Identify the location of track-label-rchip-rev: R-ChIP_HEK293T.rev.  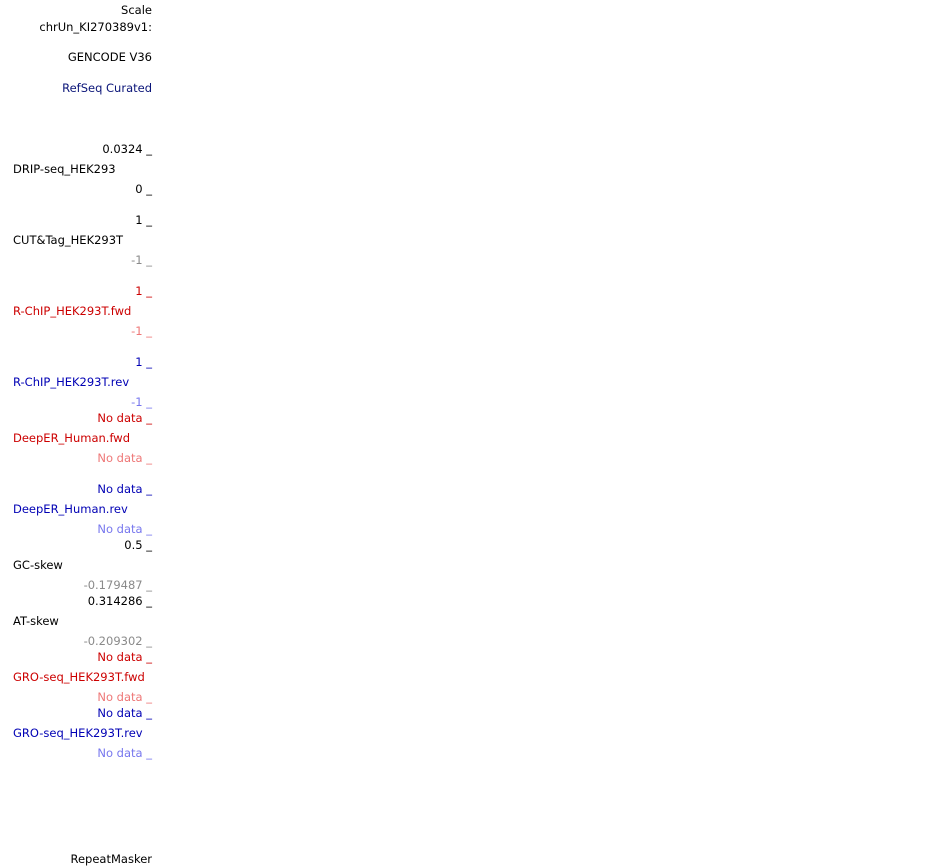
(71, 382).